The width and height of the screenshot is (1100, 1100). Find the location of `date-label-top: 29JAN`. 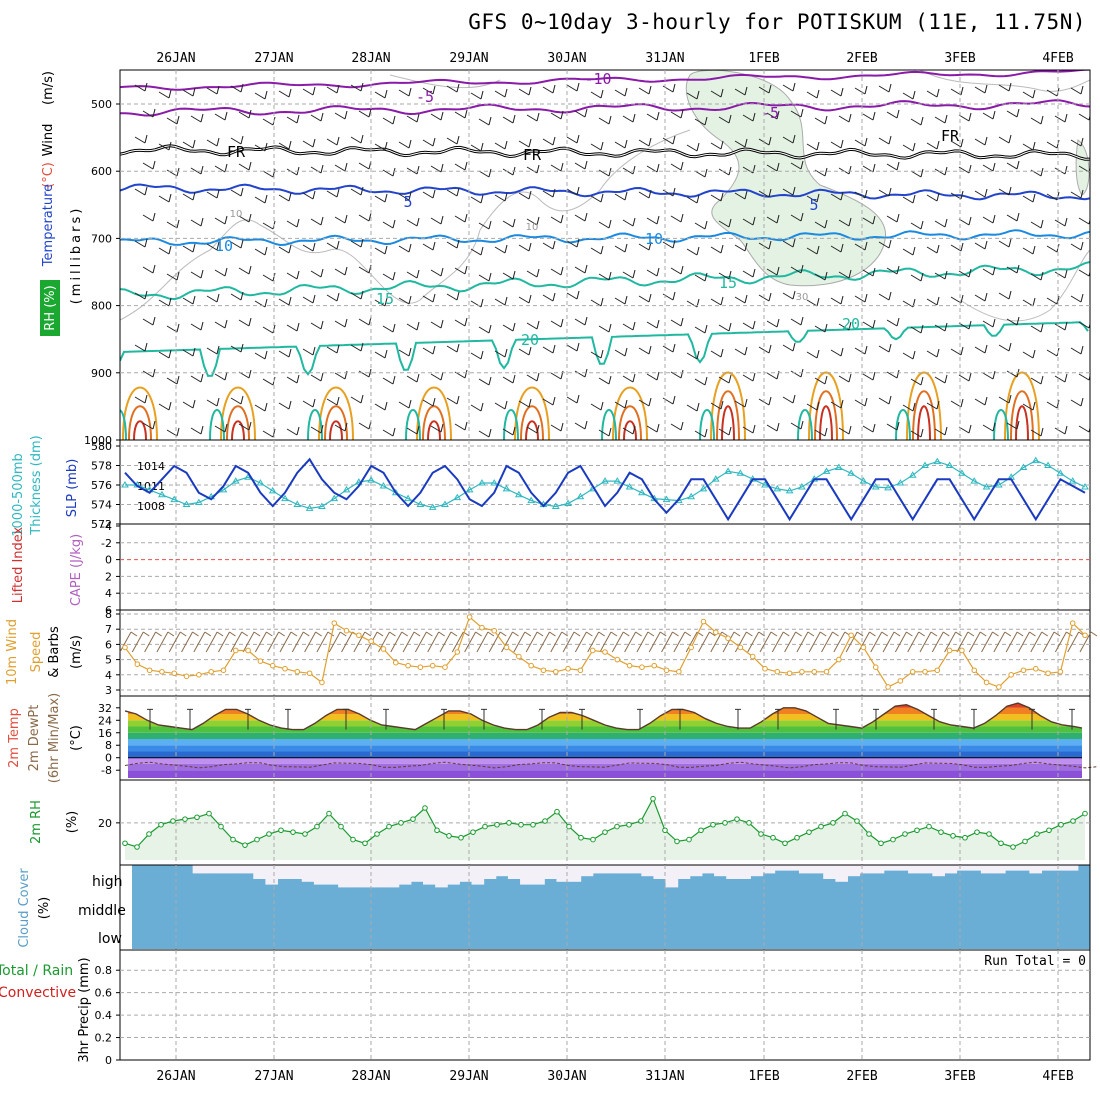

date-label-top: 29JAN is located at coordinates (468, 58).